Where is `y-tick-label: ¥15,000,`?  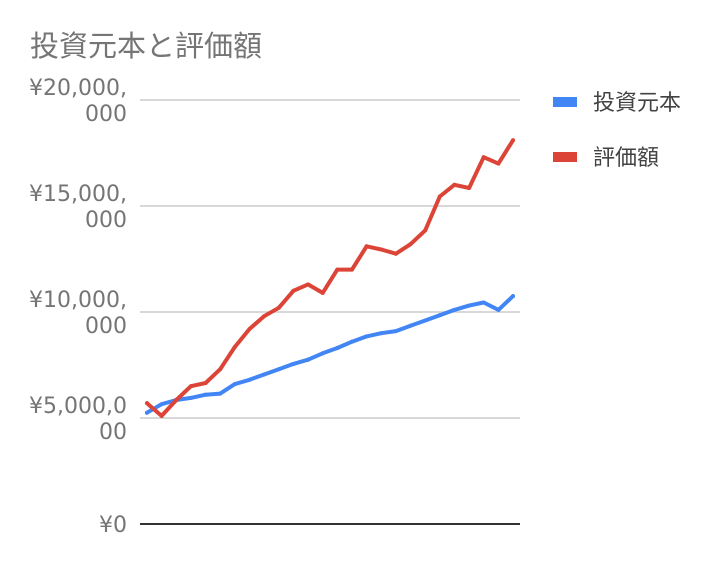 y-tick-label: ¥15,000, is located at coordinates (78, 194).